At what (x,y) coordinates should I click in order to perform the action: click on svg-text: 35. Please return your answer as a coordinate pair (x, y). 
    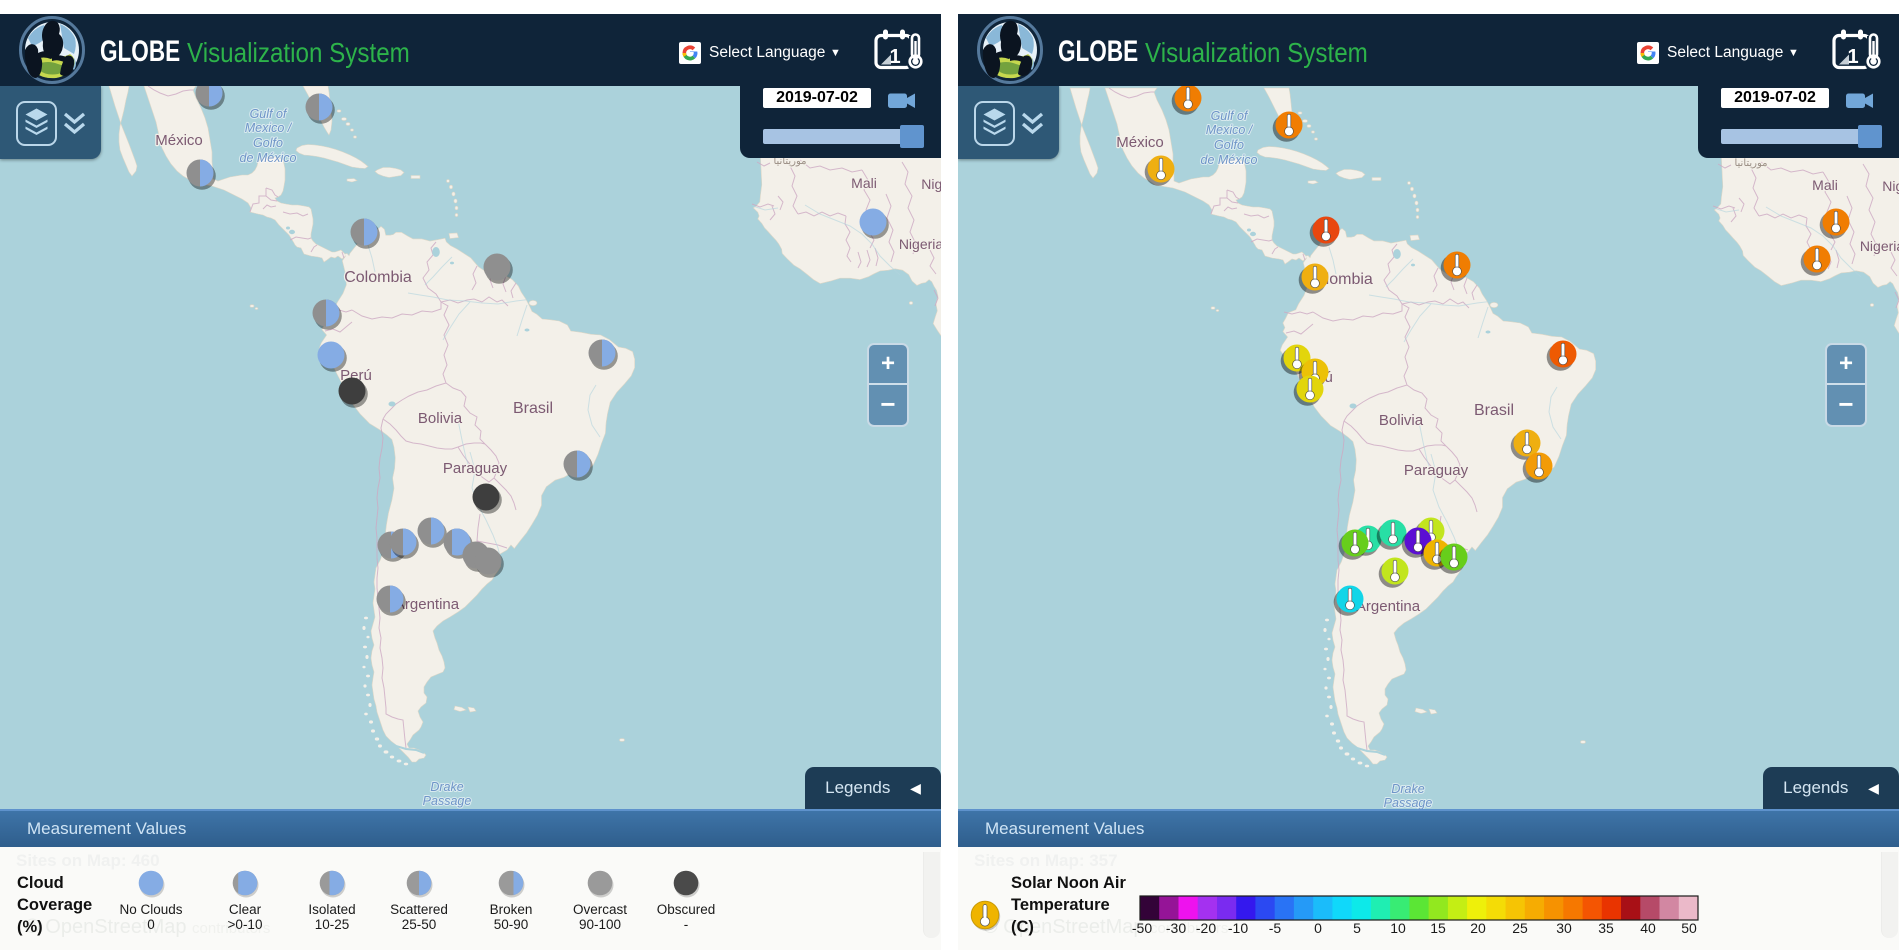
    Looking at the image, I should click on (1606, 928).